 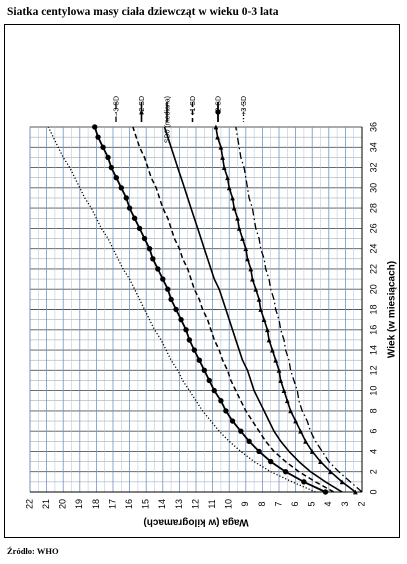 What do you see at coordinates (373, 471) in the screenshot?
I see `age-tick-label: 2` at bounding box center [373, 471].